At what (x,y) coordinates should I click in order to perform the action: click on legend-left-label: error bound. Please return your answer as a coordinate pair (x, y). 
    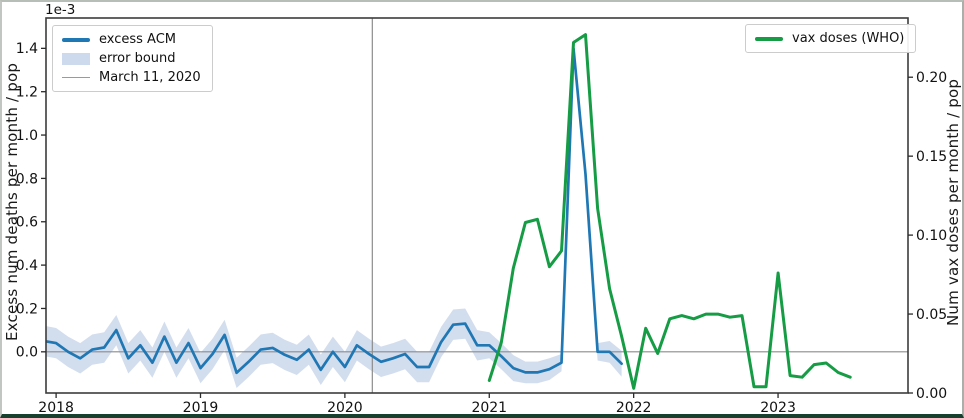
    Looking at the image, I should click on (137, 58).